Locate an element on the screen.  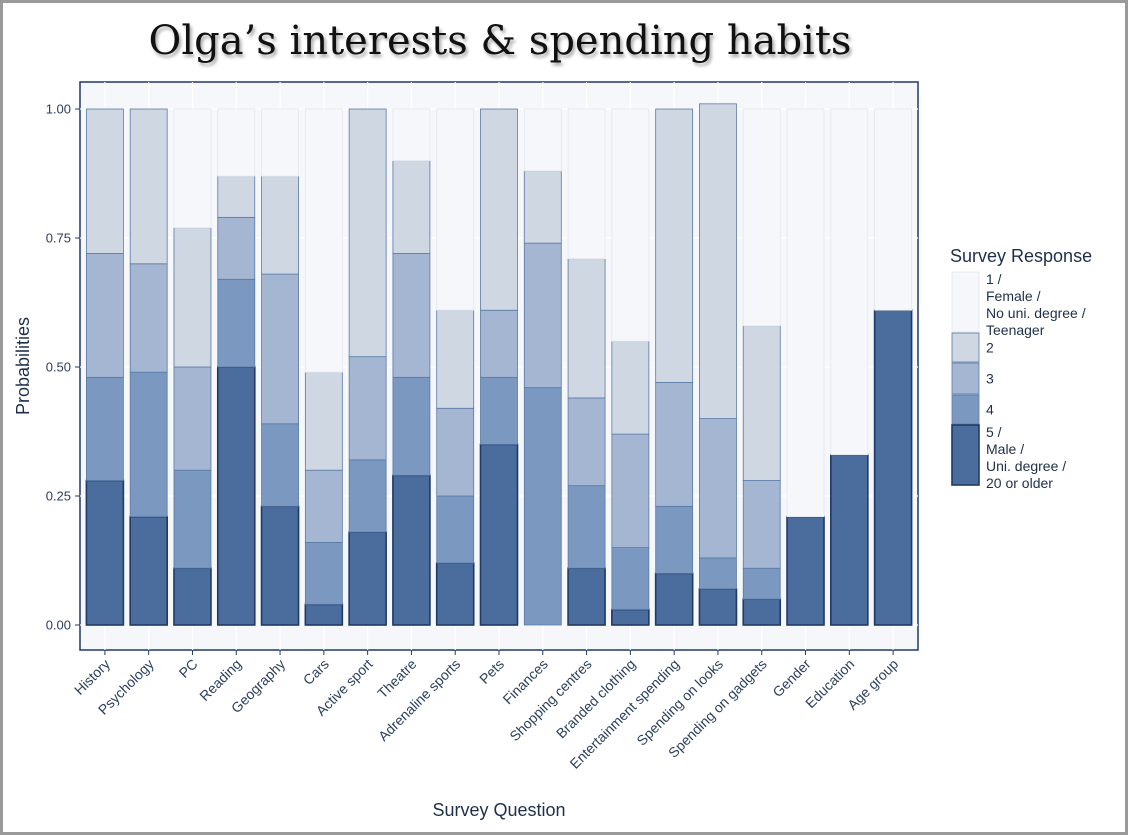
legend-label: Female / is located at coordinates (1013, 296).